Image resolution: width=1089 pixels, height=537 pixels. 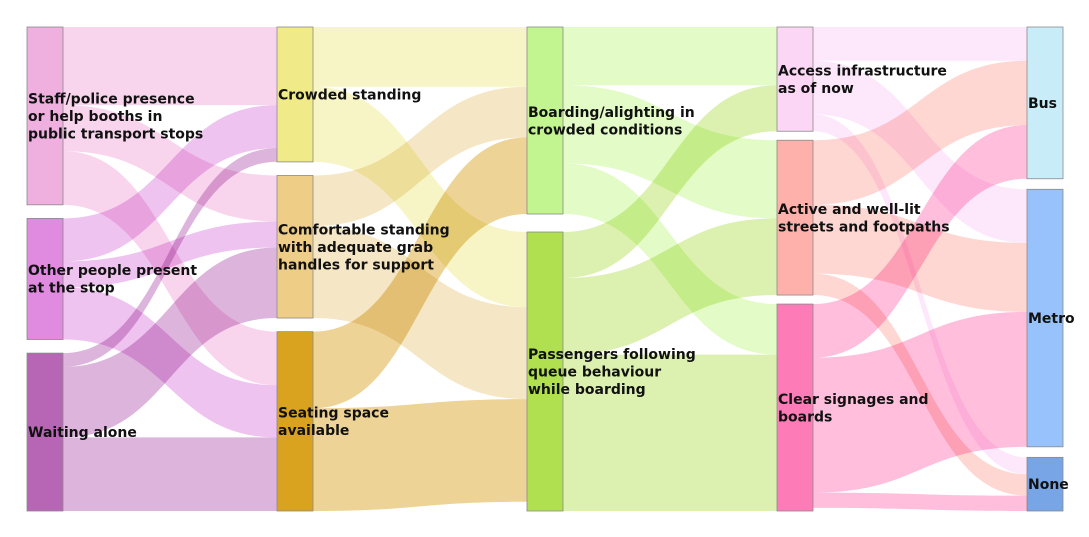 I want to click on node-label-signage: Clear signages and boards, so click(x=853, y=409).